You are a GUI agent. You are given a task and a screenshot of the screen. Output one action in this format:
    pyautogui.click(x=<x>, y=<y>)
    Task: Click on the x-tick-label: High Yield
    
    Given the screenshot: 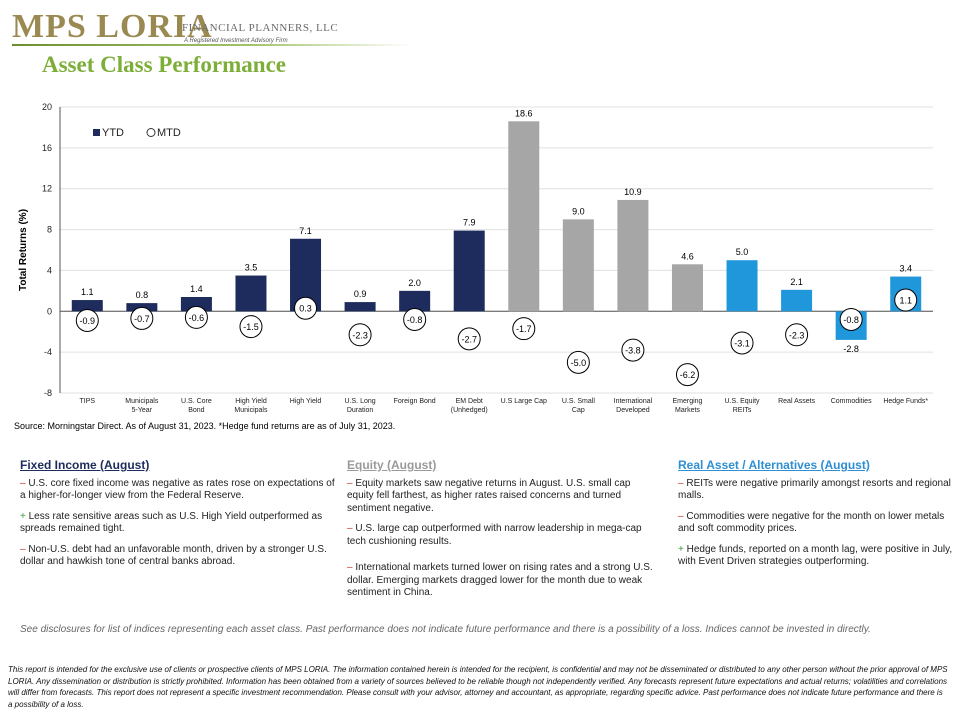 What is the action you would take?
    pyautogui.click(x=306, y=401)
    